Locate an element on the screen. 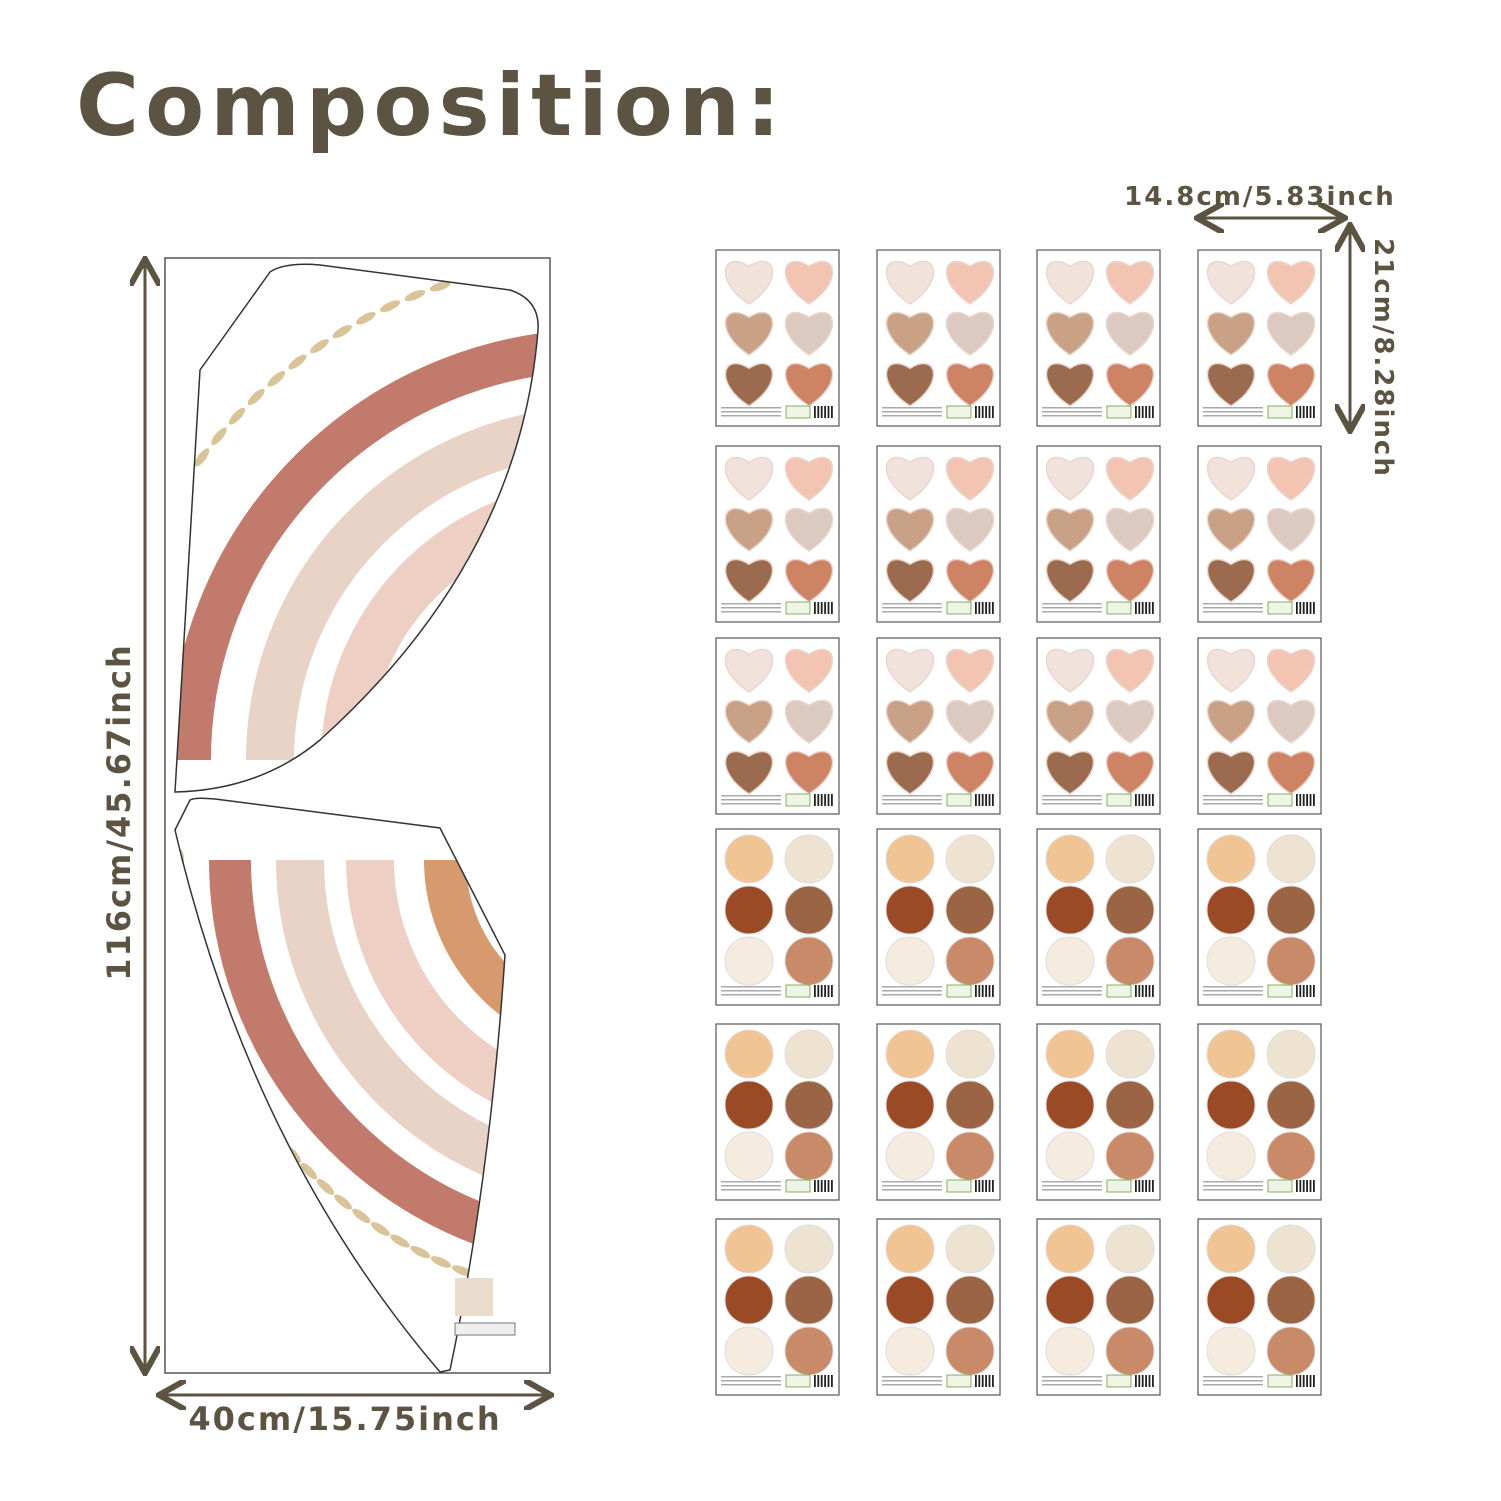  rainbow-band is located at coordinates (425, 996).